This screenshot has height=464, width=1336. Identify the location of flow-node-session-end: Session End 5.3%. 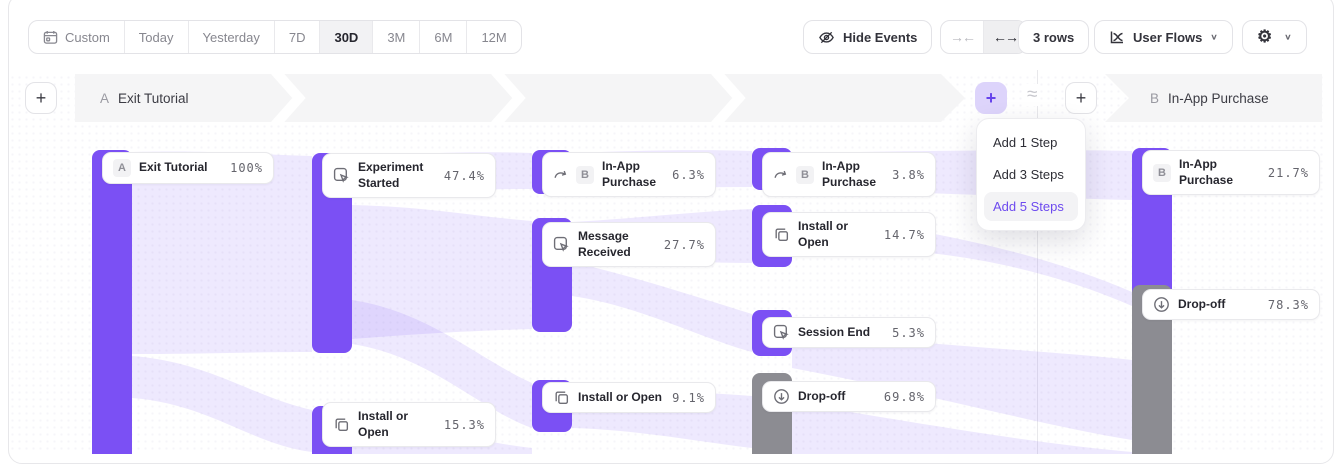
(849, 332).